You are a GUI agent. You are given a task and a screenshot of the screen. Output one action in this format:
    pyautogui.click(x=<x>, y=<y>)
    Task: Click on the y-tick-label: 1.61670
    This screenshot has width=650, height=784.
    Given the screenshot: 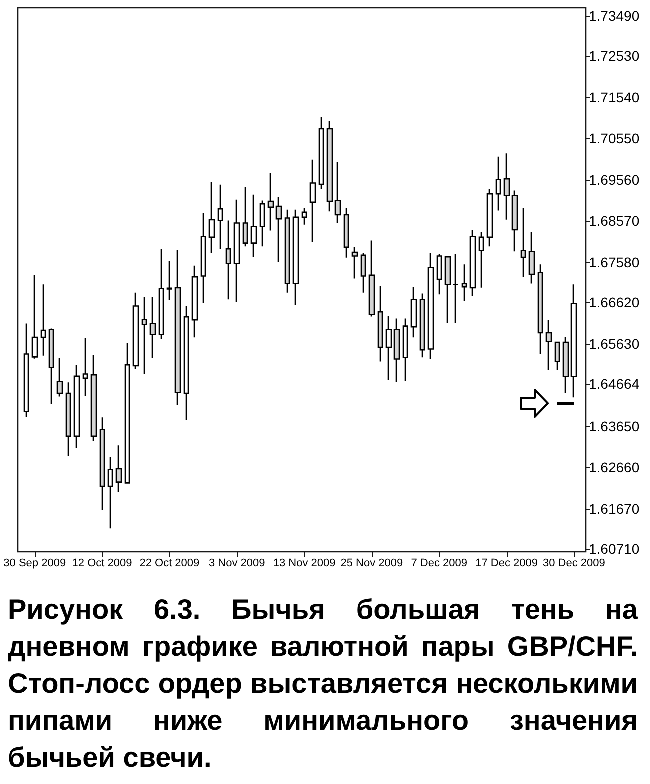 What is the action you would take?
    pyautogui.click(x=614, y=509)
    